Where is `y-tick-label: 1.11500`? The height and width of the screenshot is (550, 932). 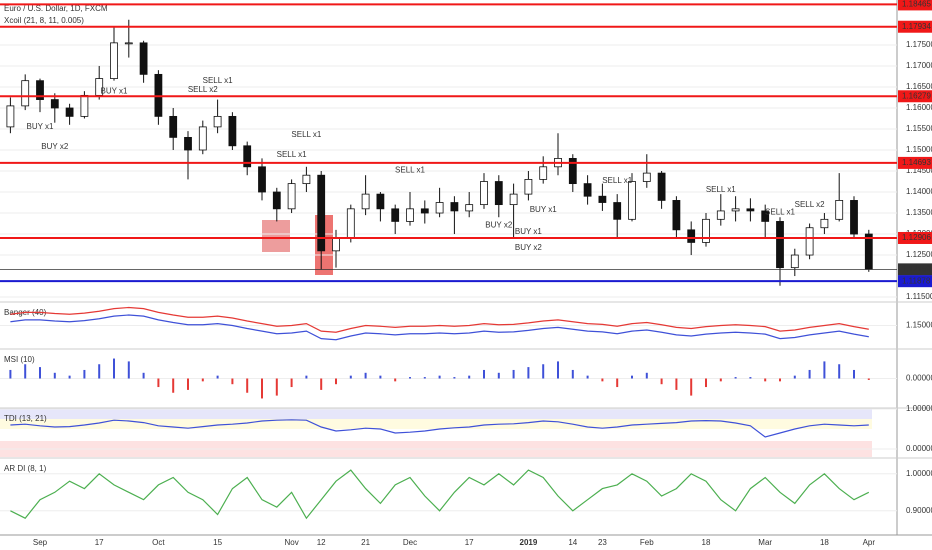 y-tick-label: 1.11500 is located at coordinates (919, 296).